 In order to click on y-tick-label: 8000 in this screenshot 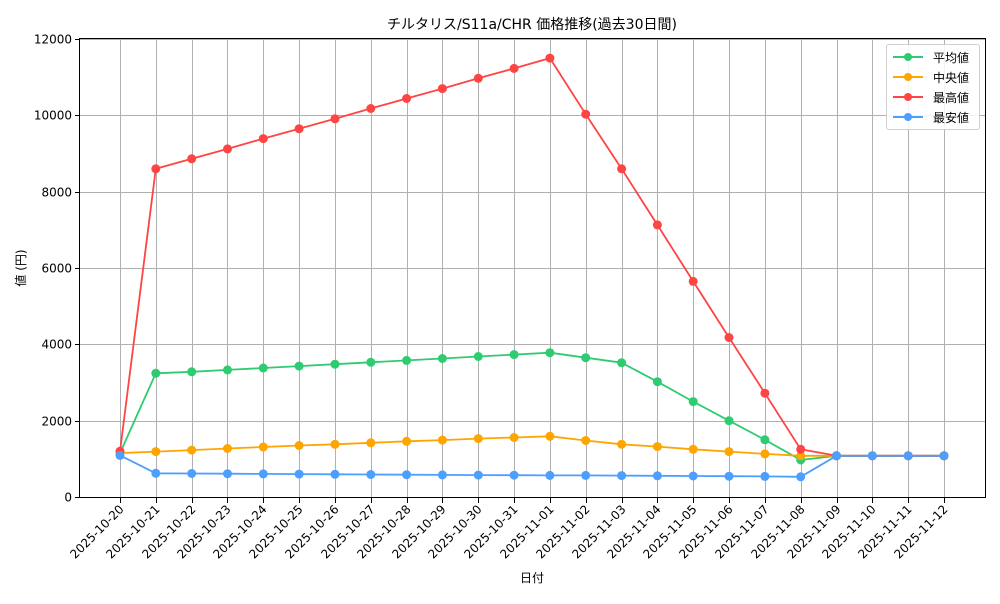, I will do `click(56, 193)`.